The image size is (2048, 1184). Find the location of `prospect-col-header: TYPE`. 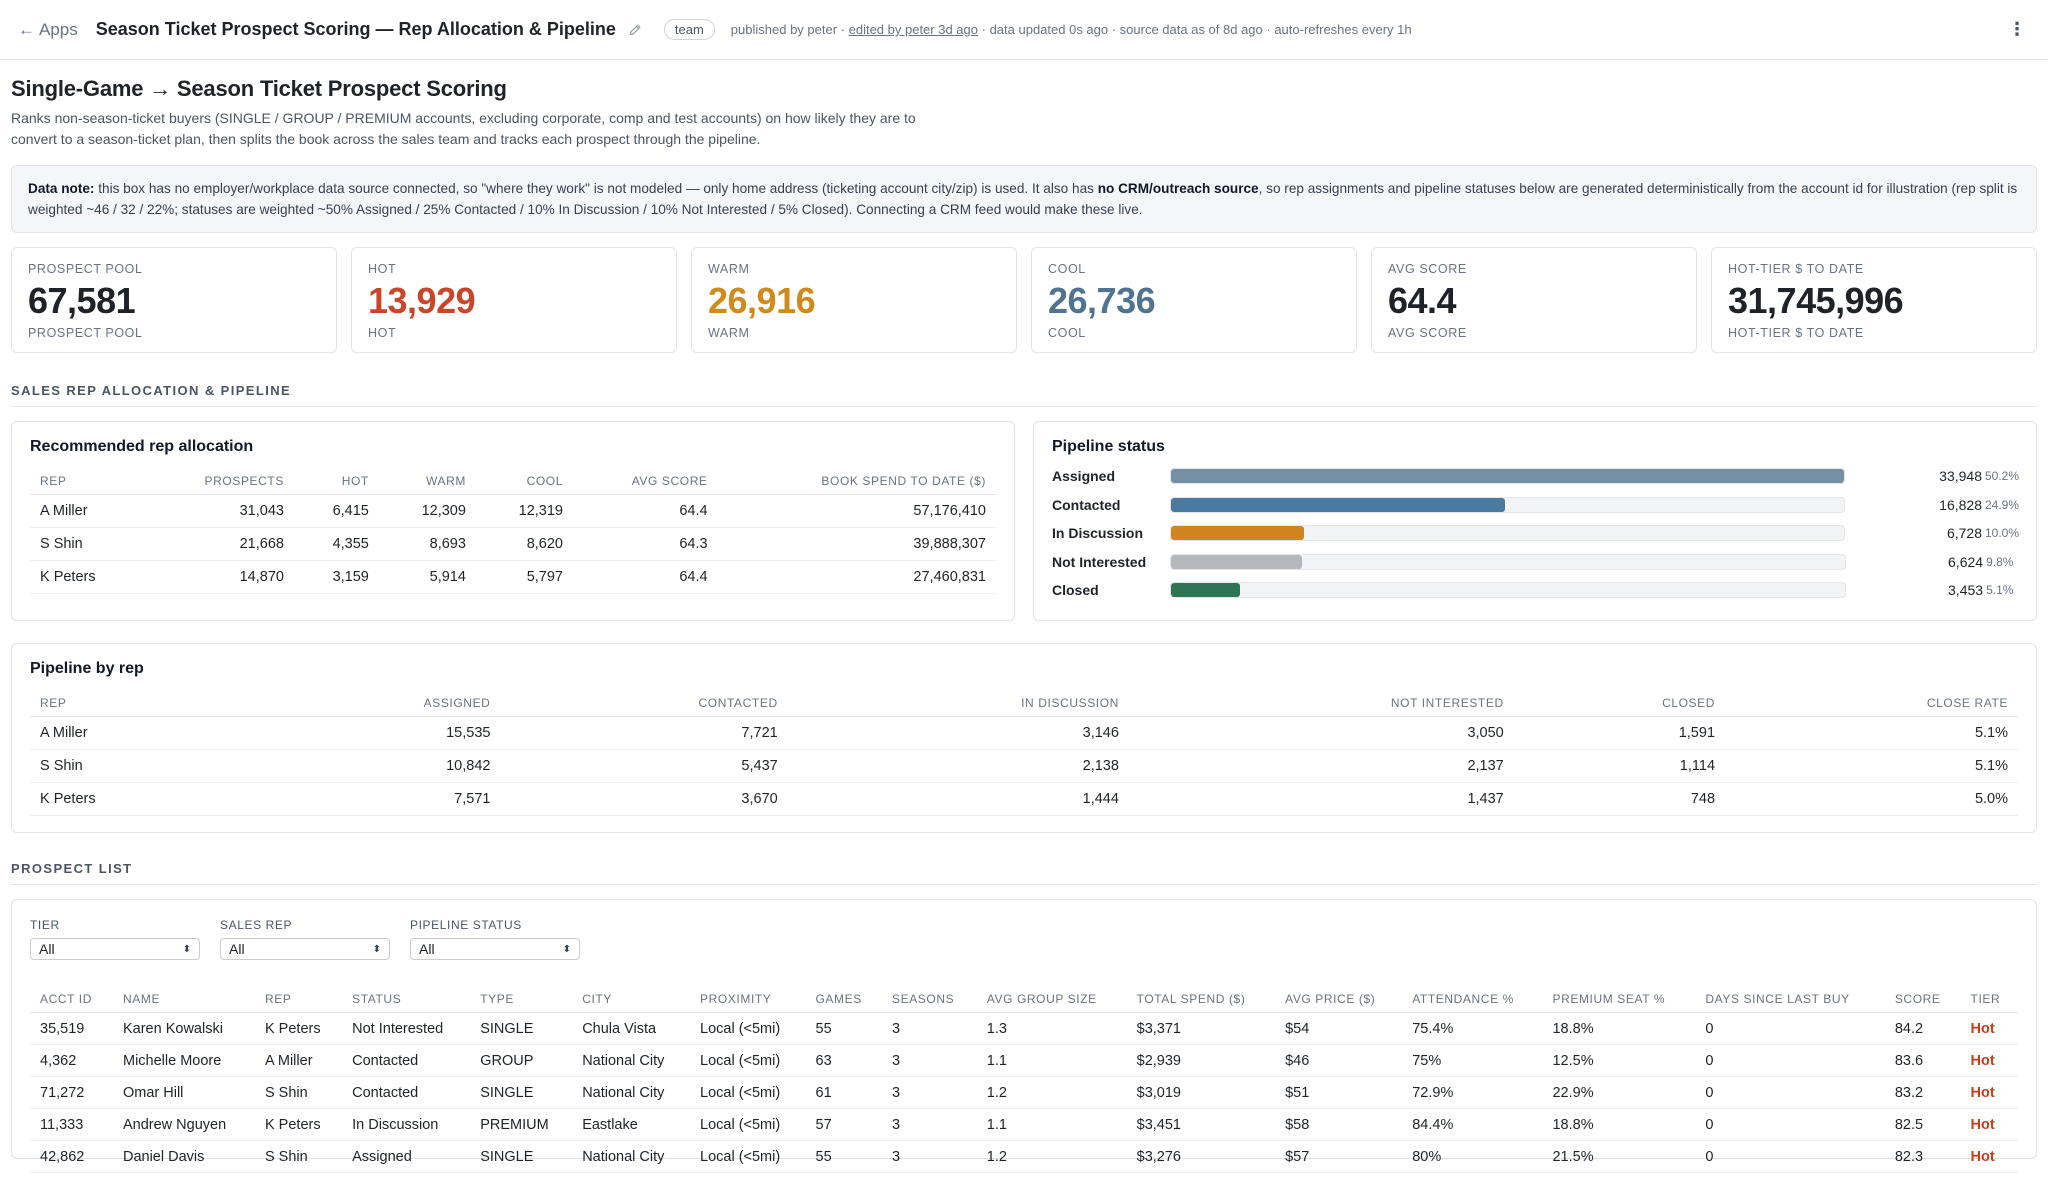

prospect-col-header: TYPE is located at coordinates (521, 998).